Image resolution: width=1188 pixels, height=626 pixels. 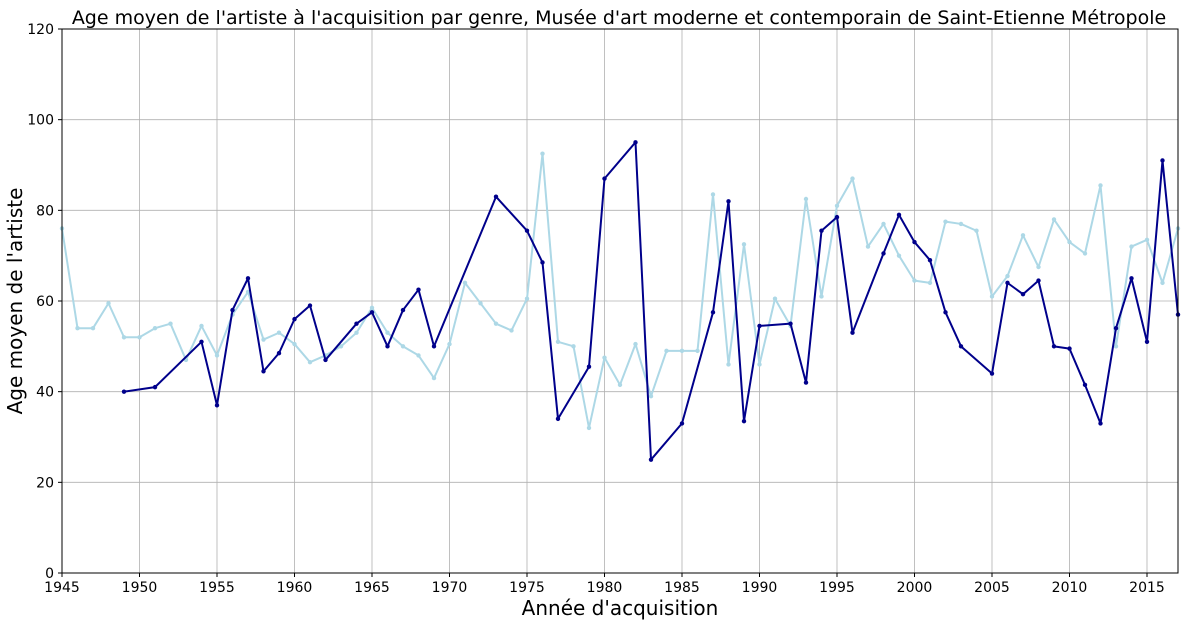 I want to click on y-tick-label: 20, so click(x=45, y=483).